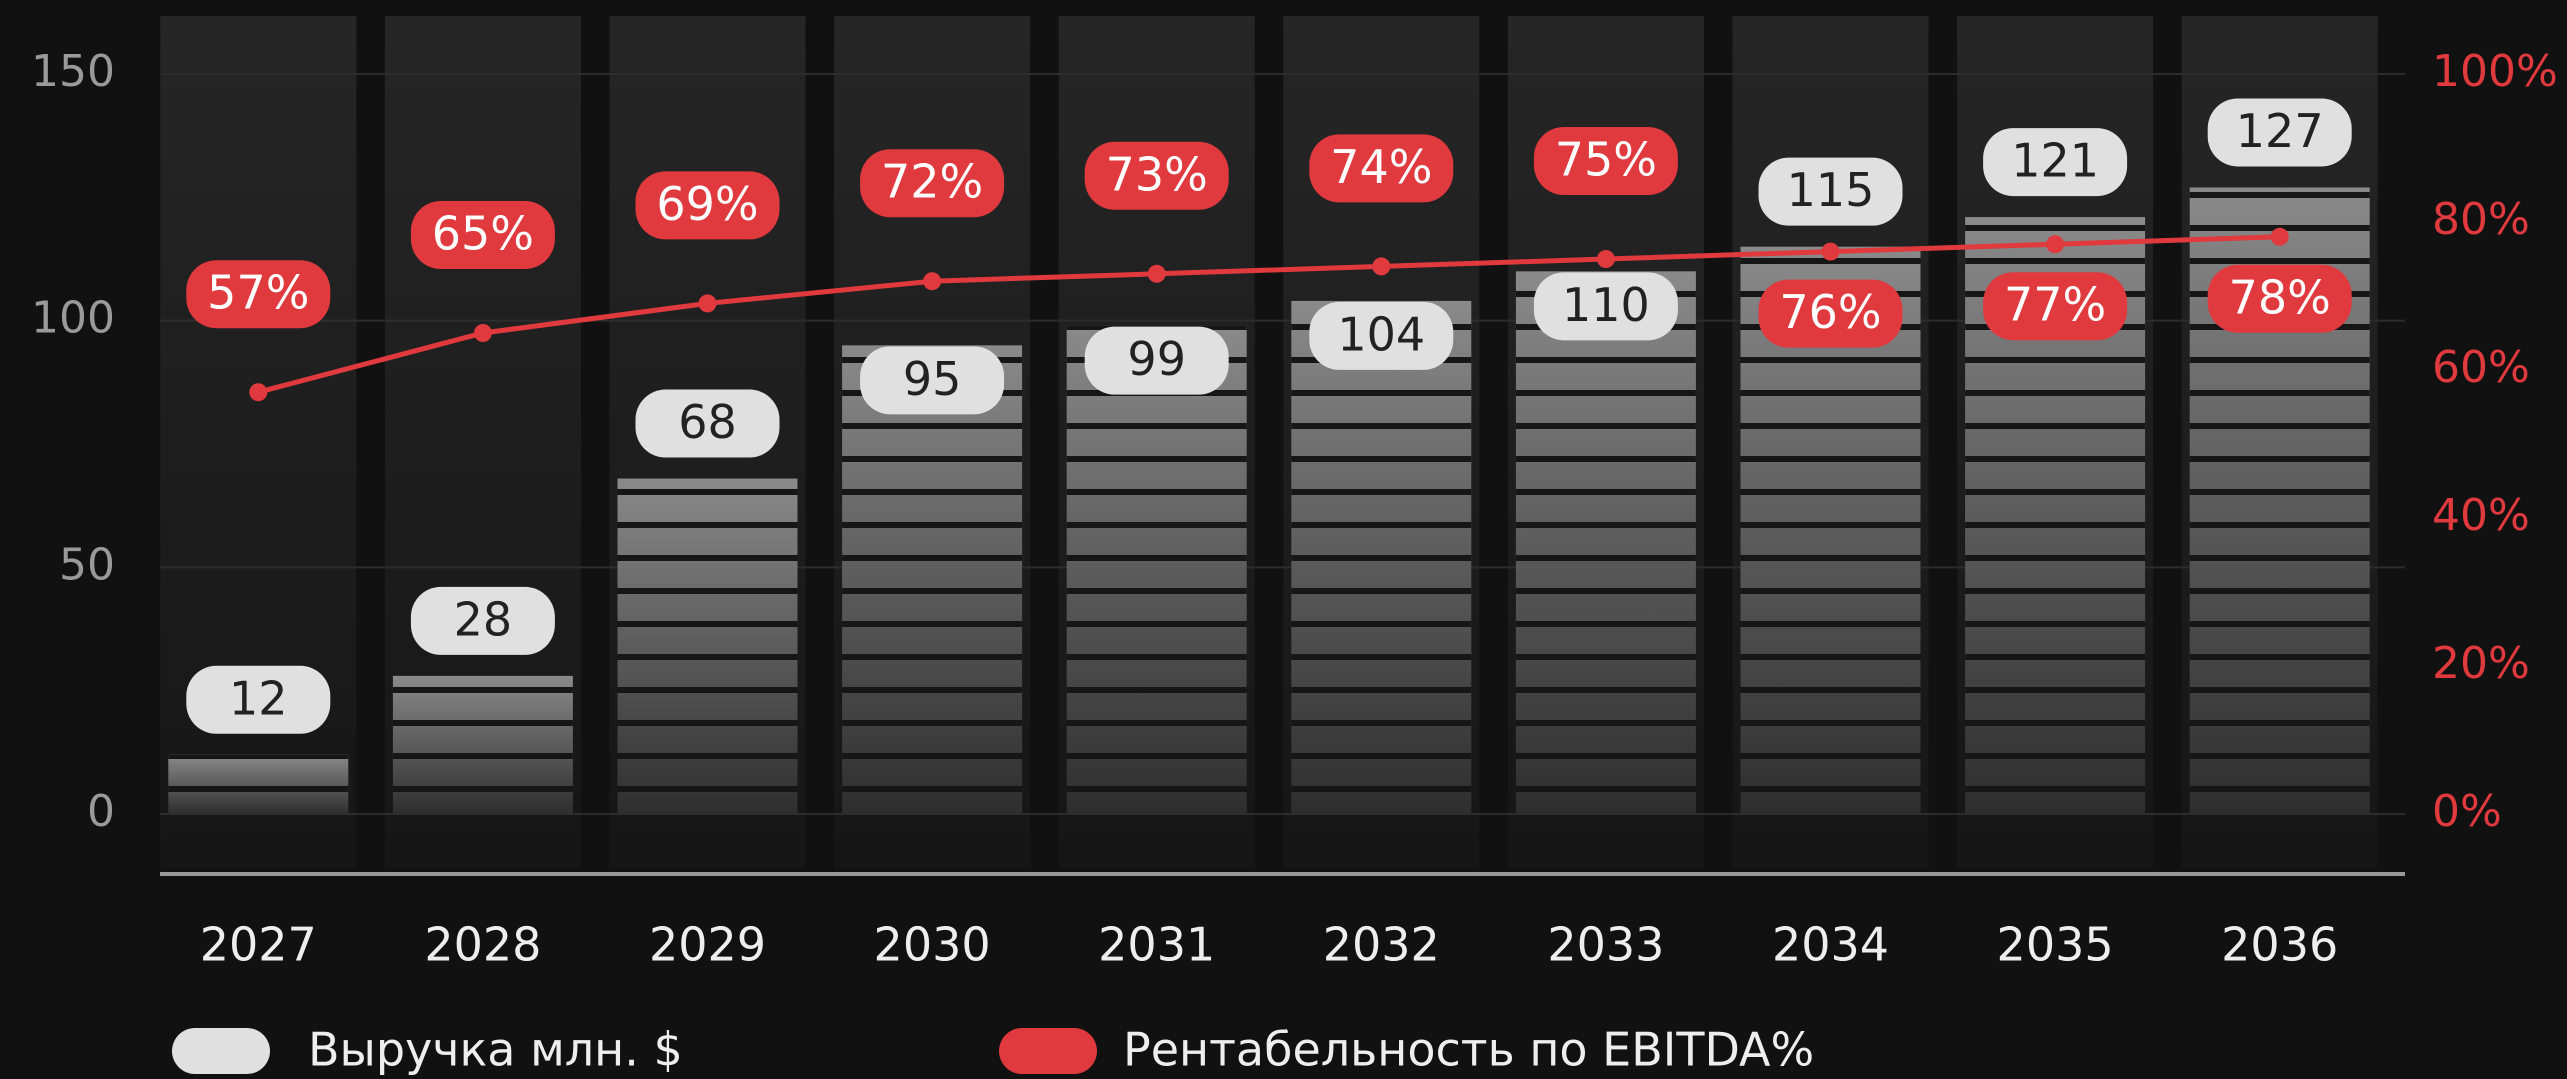 This screenshot has height=1079, width=2567. Describe the element at coordinates (87, 564) in the screenshot. I see `y-tick-label: 50` at that location.